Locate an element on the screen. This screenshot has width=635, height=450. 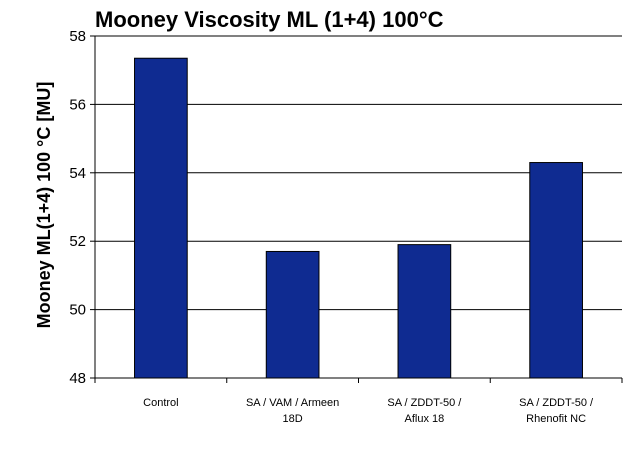
x-tick-label: SA / VAM / Armeen is located at coordinates (292, 403).